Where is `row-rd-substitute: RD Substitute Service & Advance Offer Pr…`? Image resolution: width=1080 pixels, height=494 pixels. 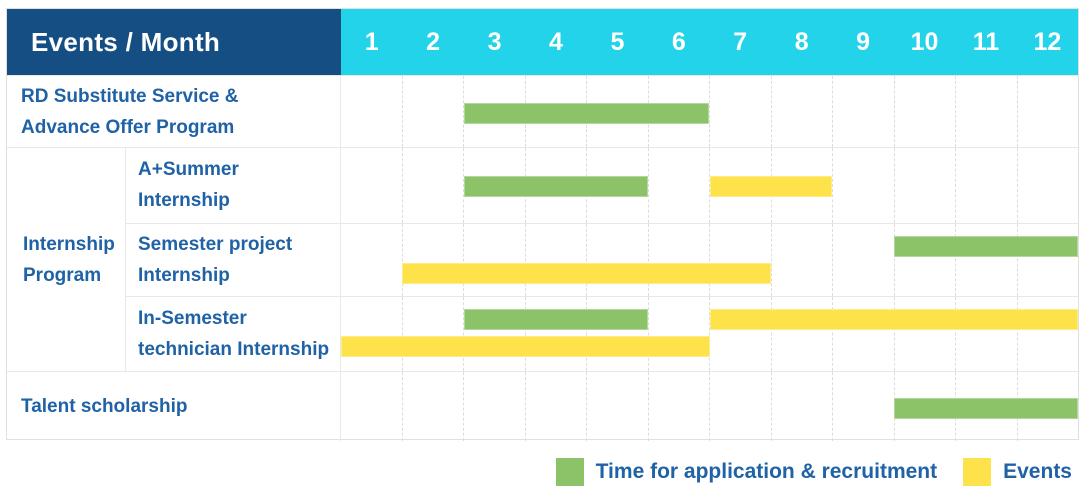
row-rd-substitute: RD Substitute Service & Advance Offer Pr… is located at coordinates (542, 111).